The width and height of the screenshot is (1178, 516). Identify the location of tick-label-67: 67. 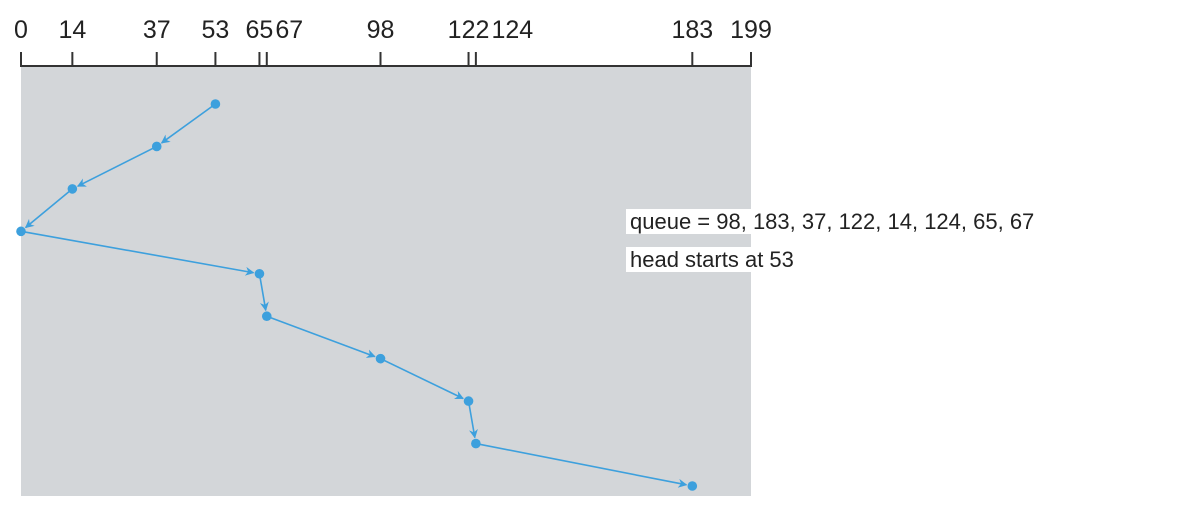
(289, 30).